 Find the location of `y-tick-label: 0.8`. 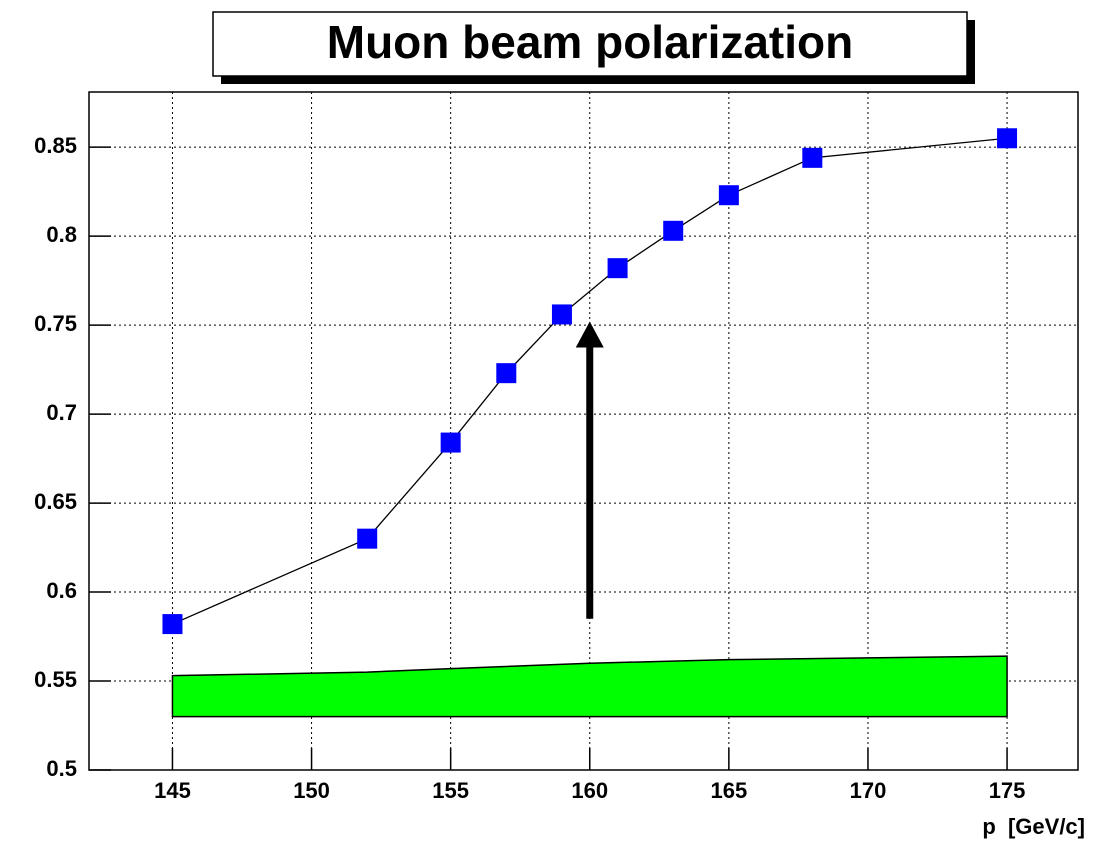

y-tick-label: 0.8 is located at coordinates (61, 234).